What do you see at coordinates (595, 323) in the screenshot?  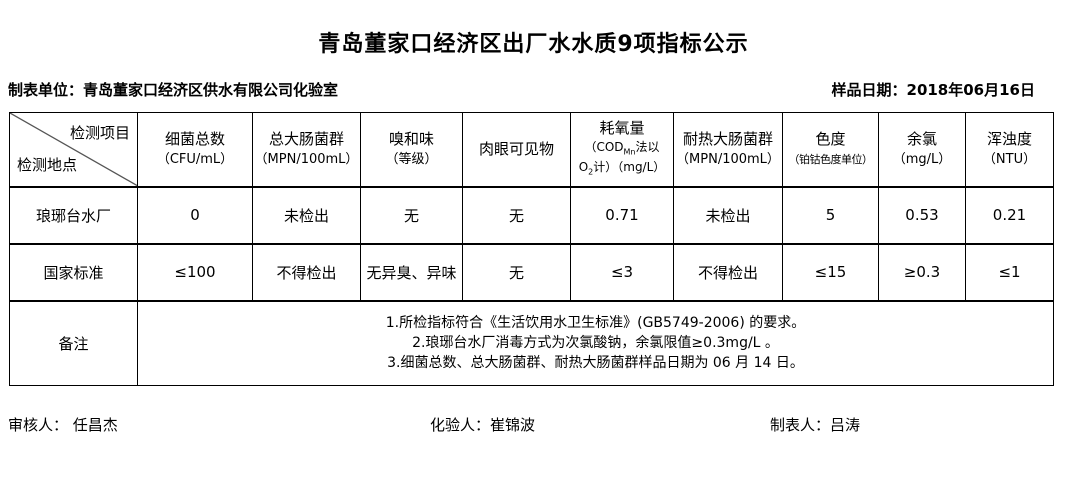 I see `remark-line: 1.所检指标符合《生活饮用水卫生标准》(GB5749-2006) 的要求。` at bounding box center [595, 323].